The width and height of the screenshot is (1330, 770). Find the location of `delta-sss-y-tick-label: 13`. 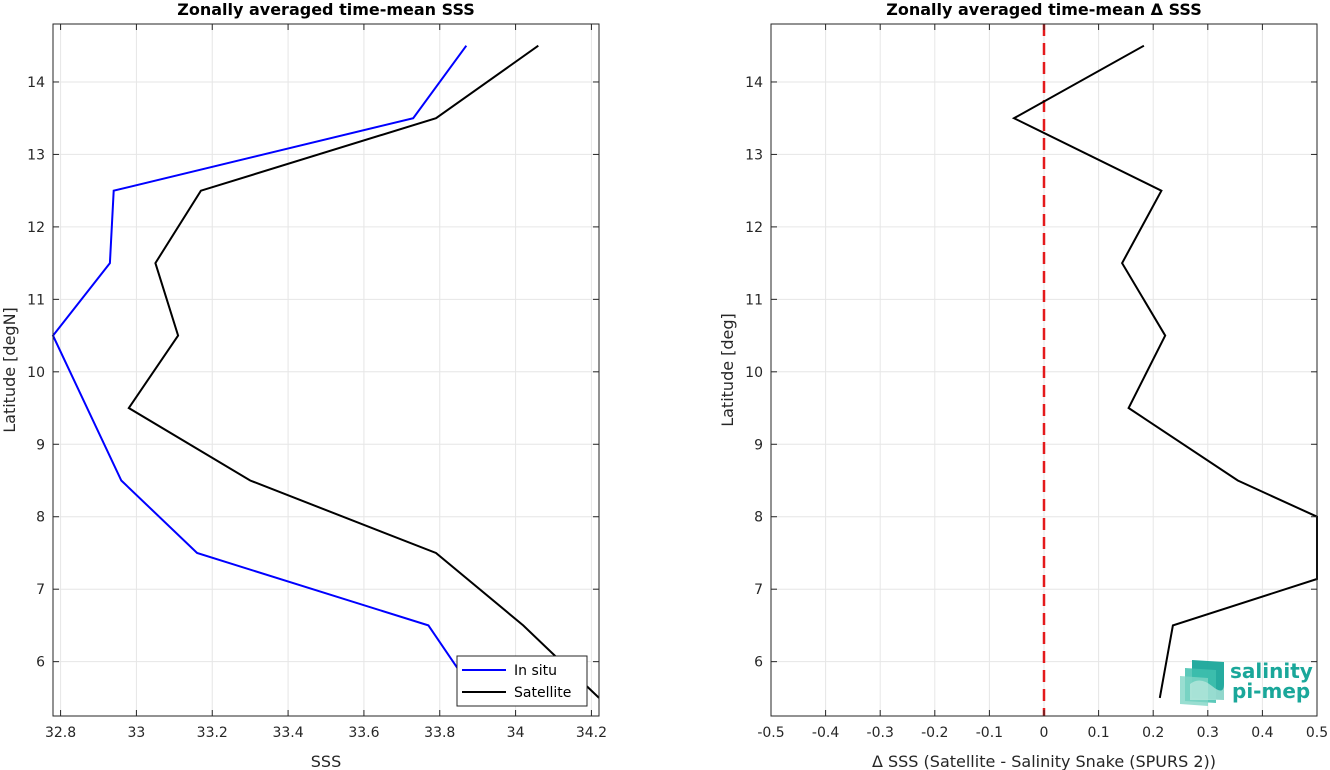

delta-sss-y-tick-label: 13 is located at coordinates (754, 155).